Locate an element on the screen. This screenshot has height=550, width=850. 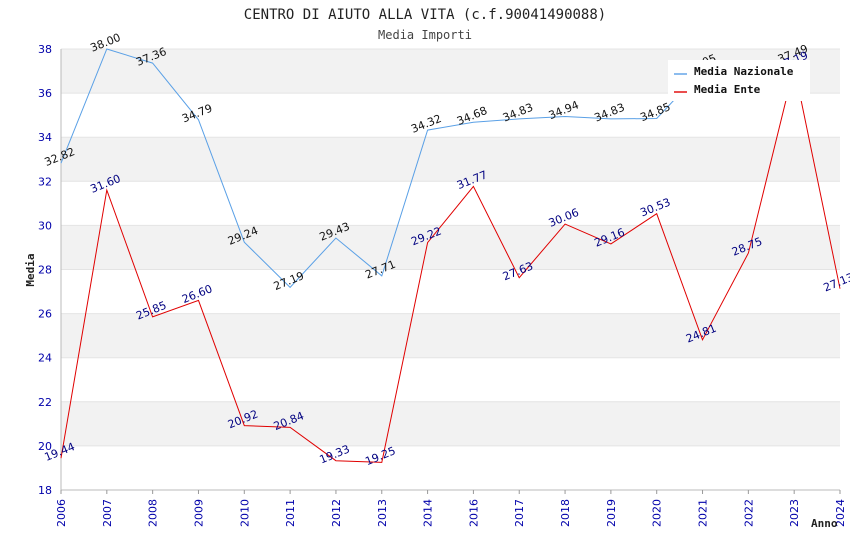
chart-subtitle: Media Importi is located at coordinates (425, 35).